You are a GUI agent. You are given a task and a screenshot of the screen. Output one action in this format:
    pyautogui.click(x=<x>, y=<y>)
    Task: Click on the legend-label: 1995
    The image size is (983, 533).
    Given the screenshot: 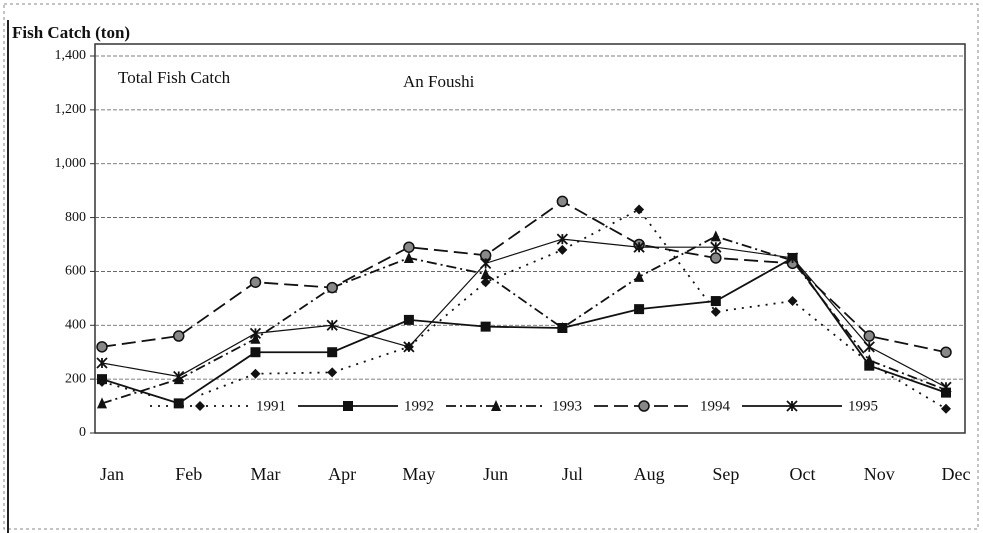 What is the action you would take?
    pyautogui.click(x=863, y=406)
    